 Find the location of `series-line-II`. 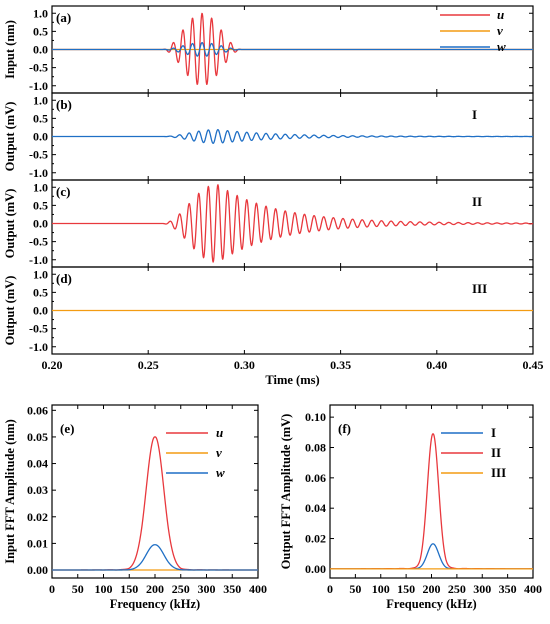

series-line-II is located at coordinates (431, 501).